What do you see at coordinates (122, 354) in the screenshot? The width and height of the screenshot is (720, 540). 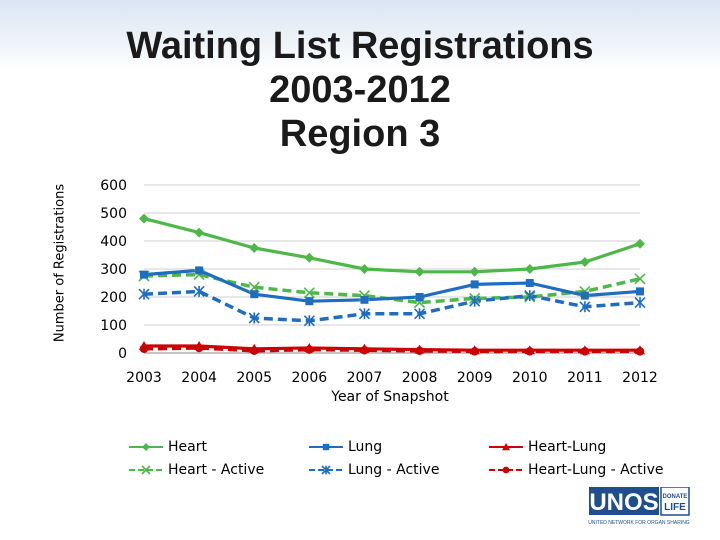 I see `y-tick-label: 0` at bounding box center [122, 354].